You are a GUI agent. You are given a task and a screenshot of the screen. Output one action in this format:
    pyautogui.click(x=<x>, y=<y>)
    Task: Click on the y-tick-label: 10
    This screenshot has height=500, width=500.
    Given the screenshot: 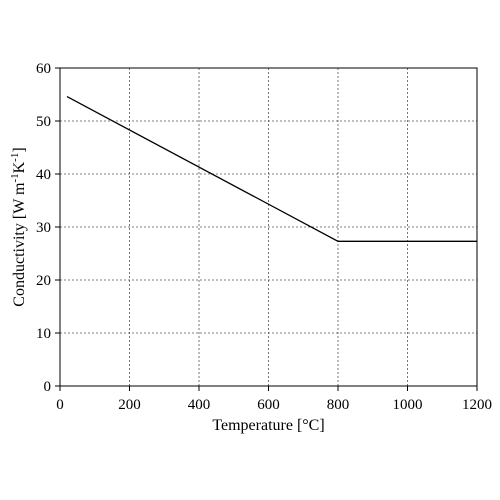 What is the action you would take?
    pyautogui.click(x=43, y=334)
    